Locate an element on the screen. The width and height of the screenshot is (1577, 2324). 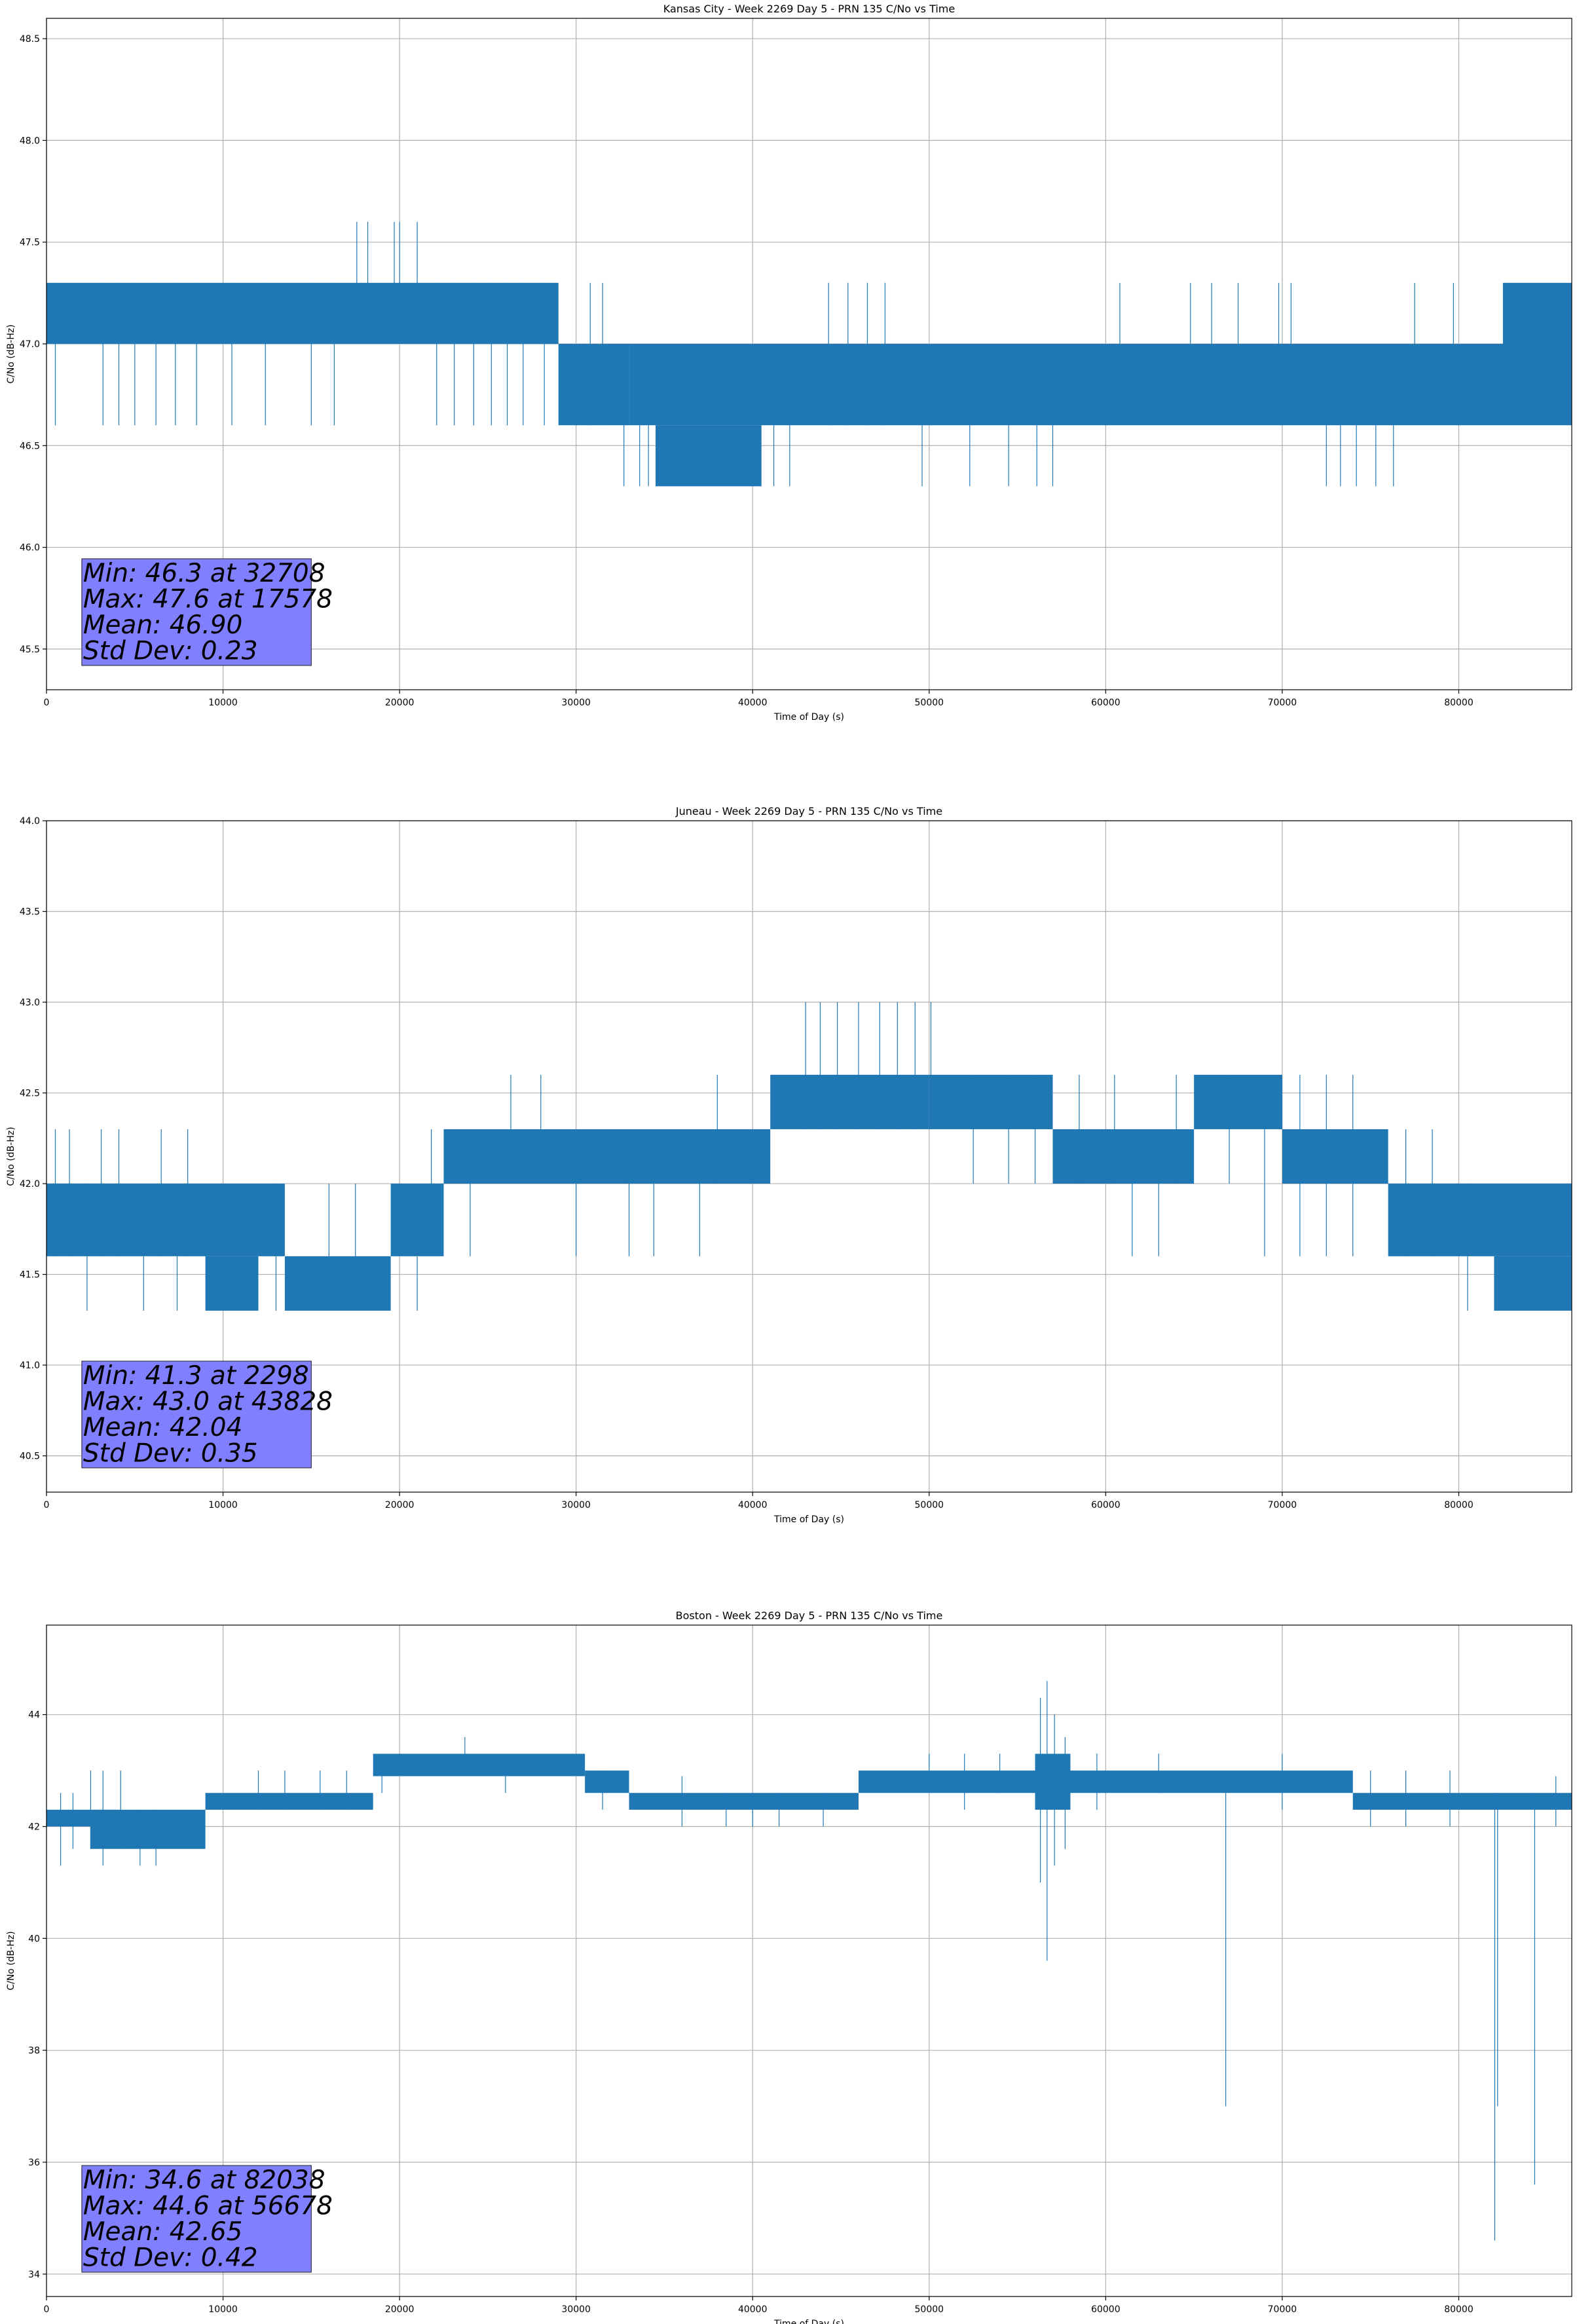
stats-line: Min: 46.3 at 32708 is located at coordinates (204, 573).